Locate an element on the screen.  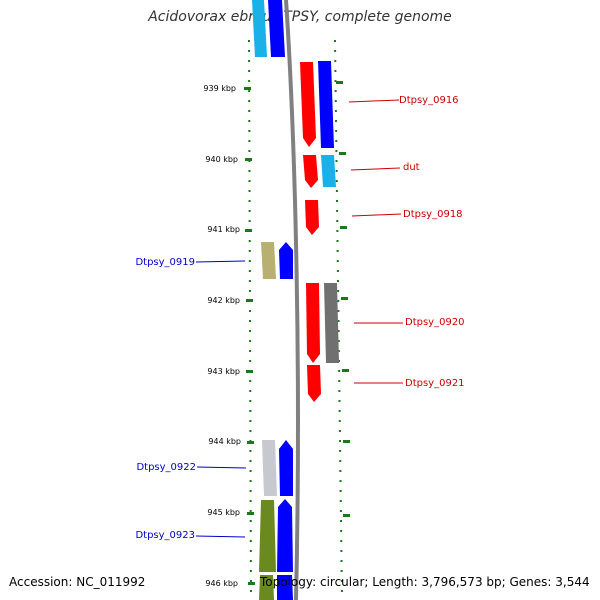
gene-label: Dtpsy_0922 is located at coordinates (166, 467).